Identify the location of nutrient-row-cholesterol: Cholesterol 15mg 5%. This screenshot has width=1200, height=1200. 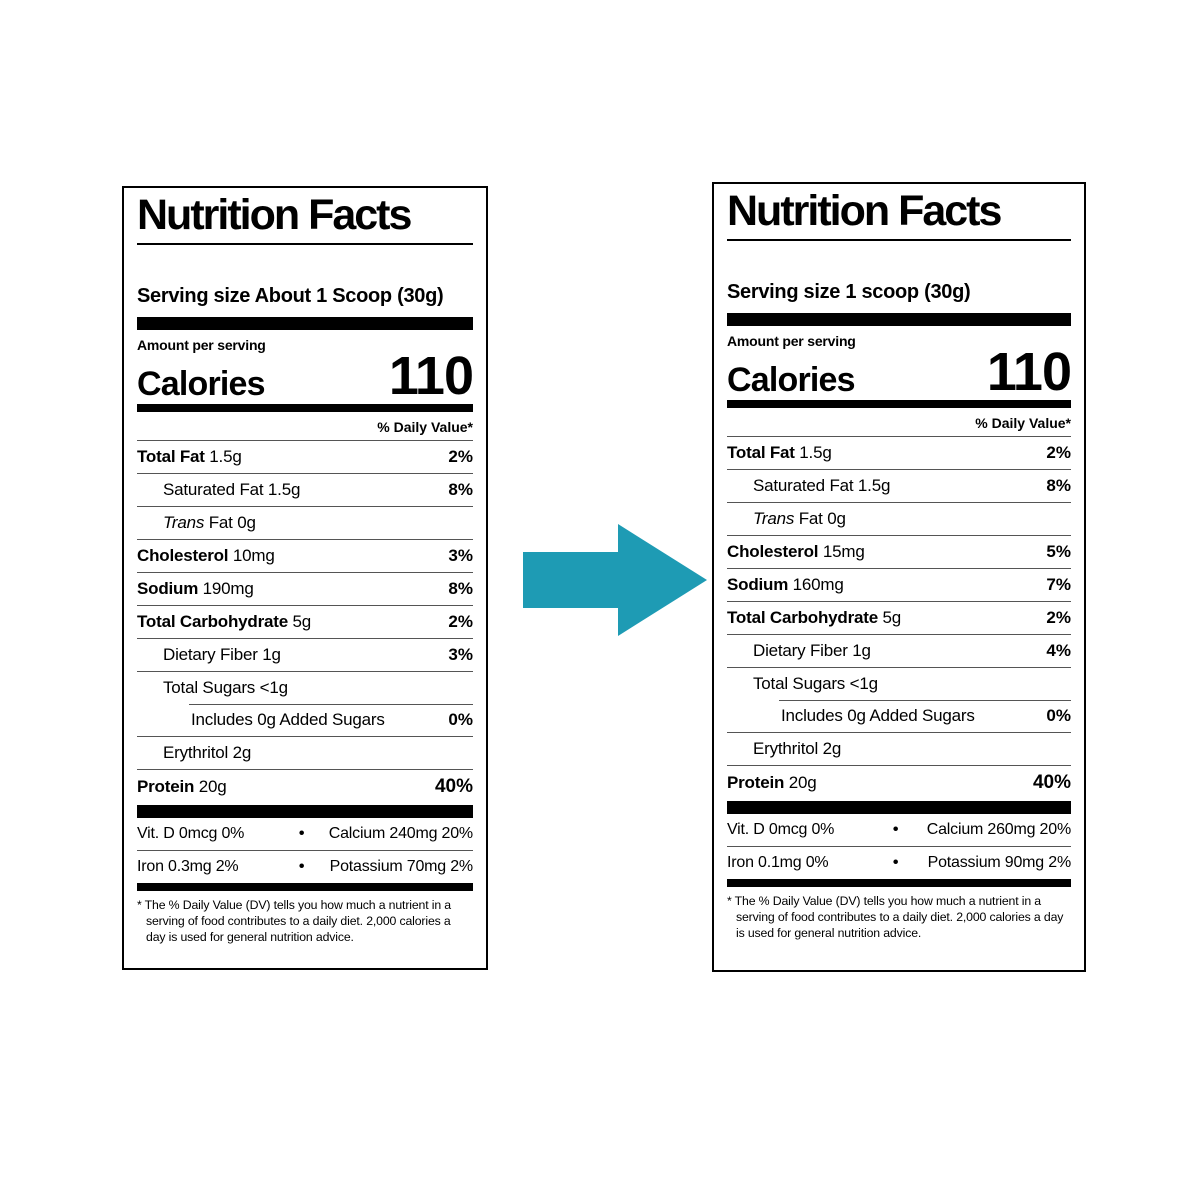
(899, 551).